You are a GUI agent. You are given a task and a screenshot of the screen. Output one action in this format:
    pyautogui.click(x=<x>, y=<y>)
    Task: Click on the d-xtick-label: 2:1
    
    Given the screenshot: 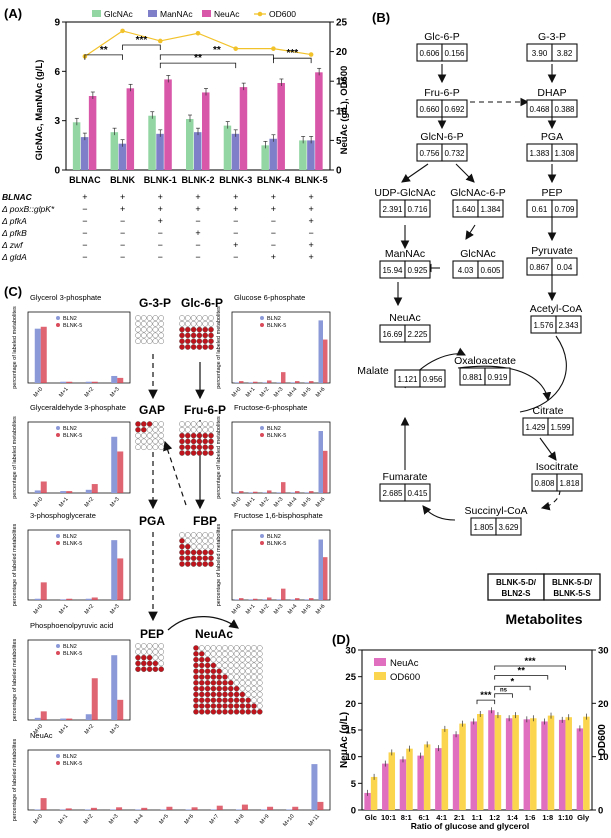 What is the action you would take?
    pyautogui.click(x=459, y=817)
    